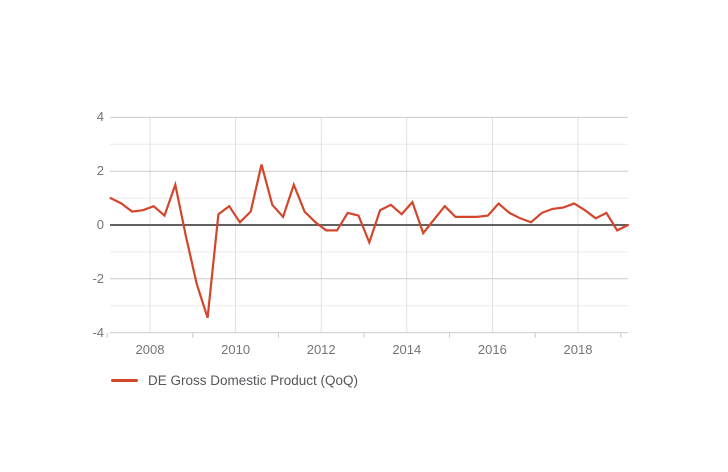 The width and height of the screenshot is (728, 472). Describe the element at coordinates (253, 380) in the screenshot. I see `legend-label: DE Gross Domestic Product (QoQ)` at that location.